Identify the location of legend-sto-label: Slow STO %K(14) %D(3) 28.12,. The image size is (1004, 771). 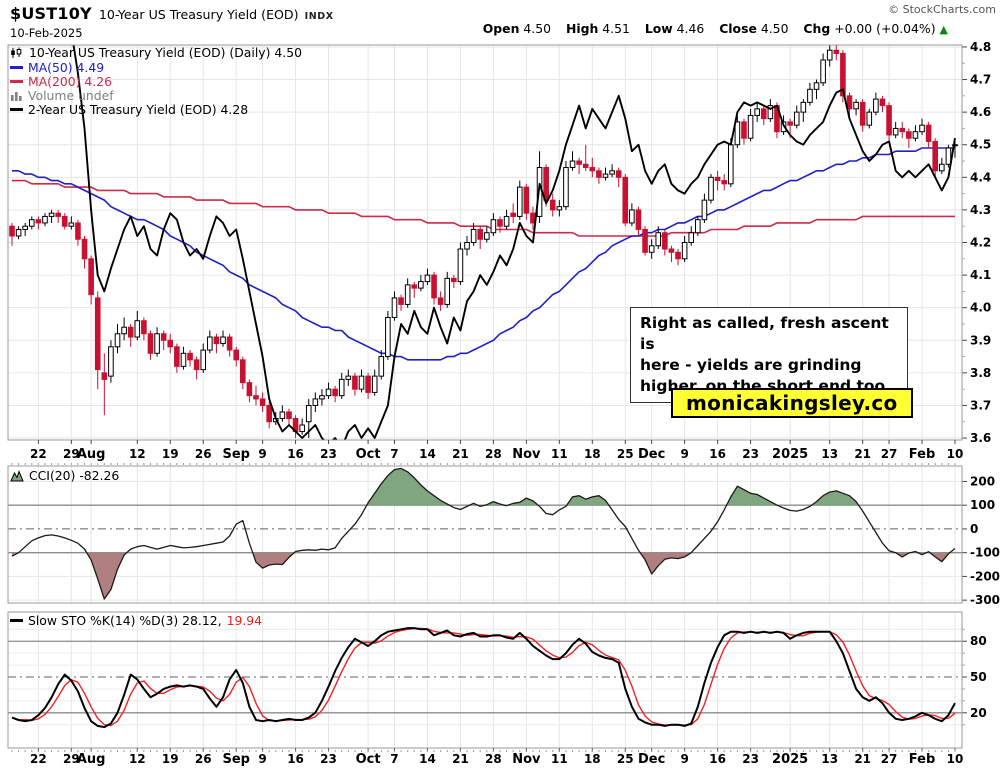
(125, 620).